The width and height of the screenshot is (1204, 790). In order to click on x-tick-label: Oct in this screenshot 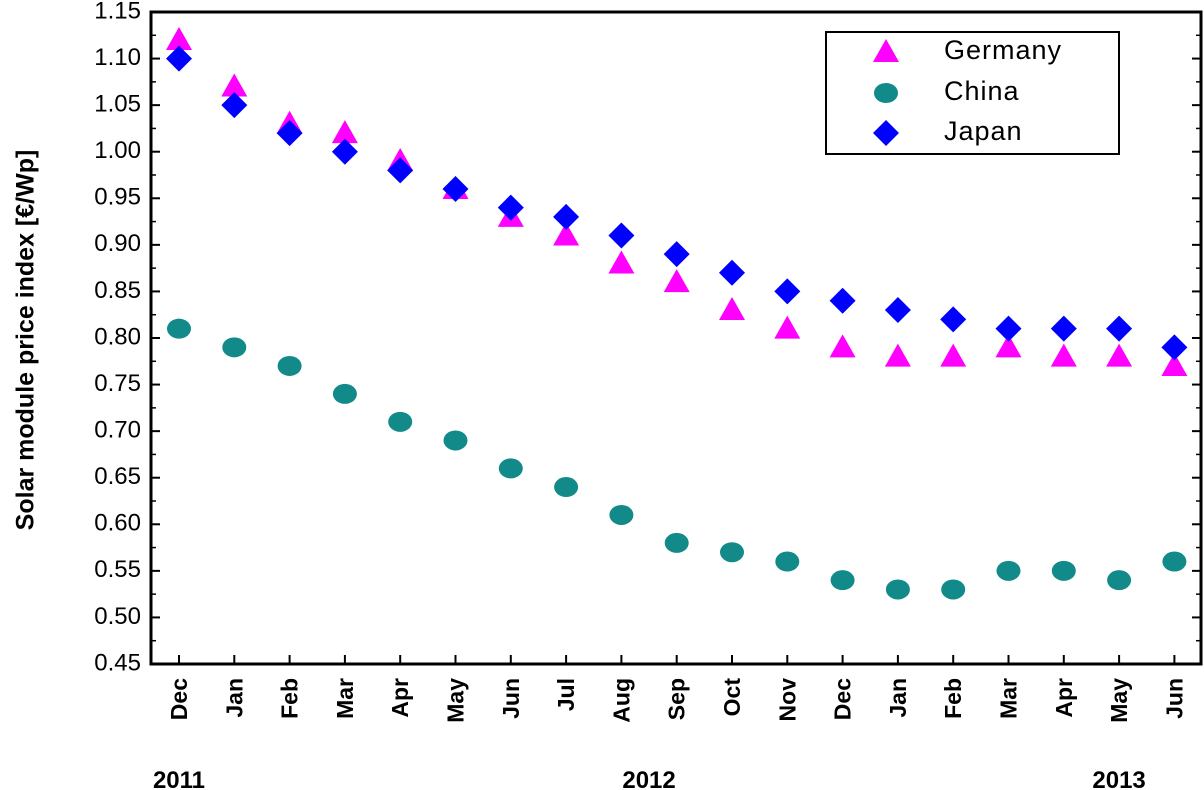, I will do `click(732, 697)`.